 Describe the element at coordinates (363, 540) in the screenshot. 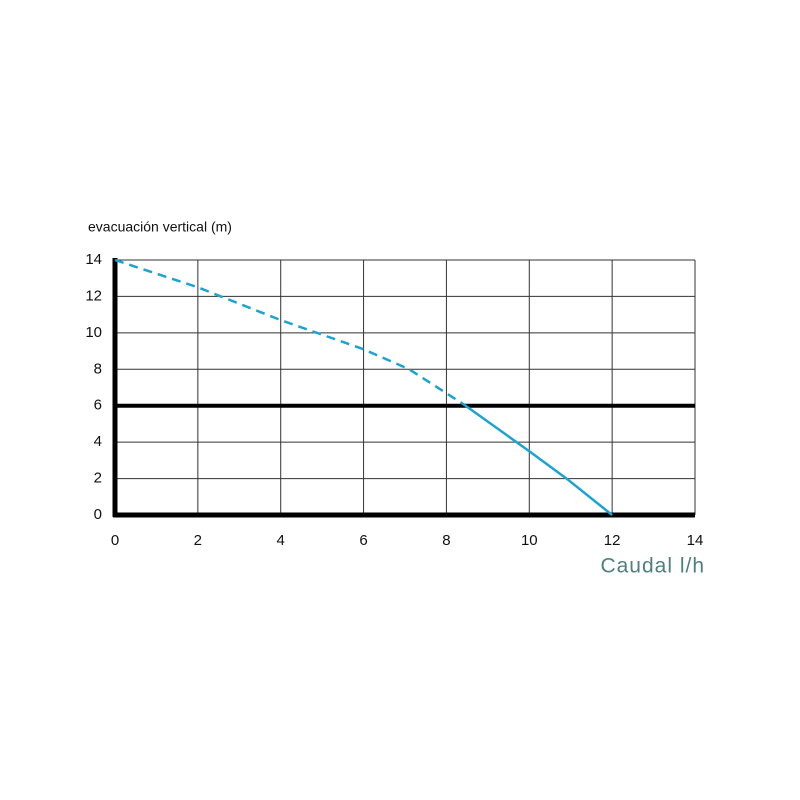

I see `x-tick-label: 6` at that location.